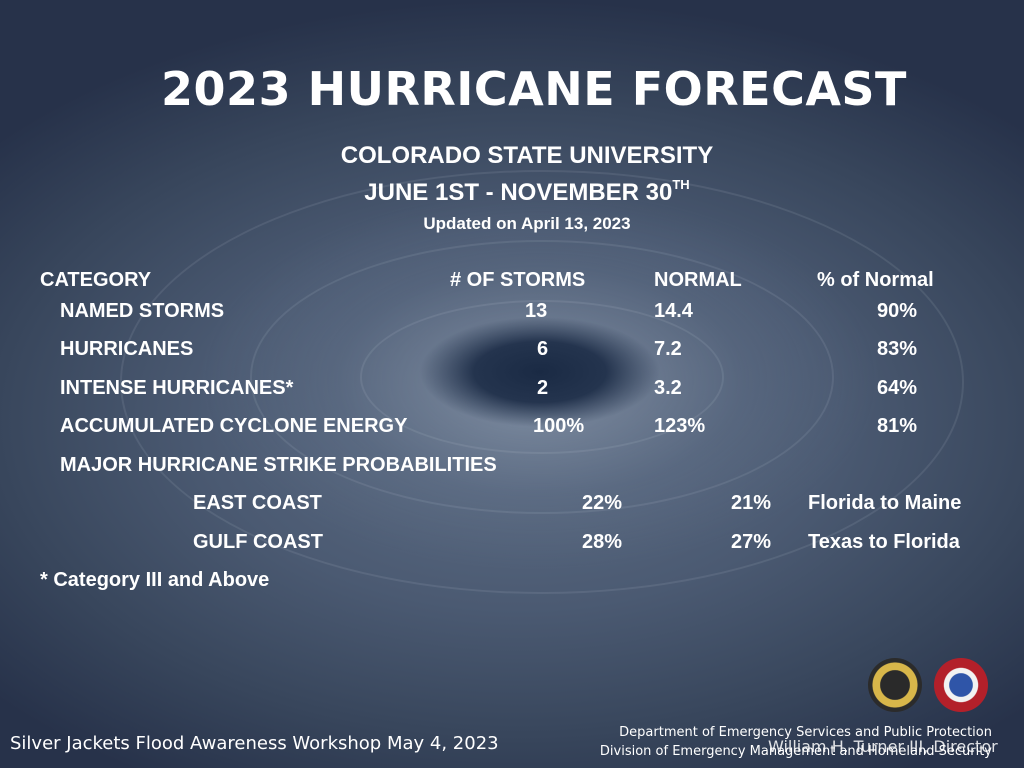 Image resolution: width=1024 pixels, height=768 pixels. Describe the element at coordinates (961, 685) in the screenshot. I see `emergency-management-seal-icon` at that location.